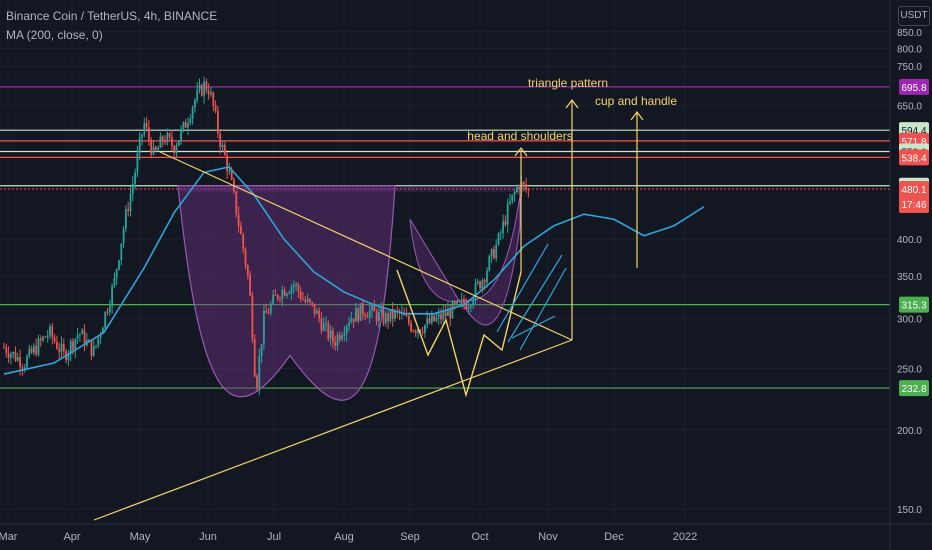 The width and height of the screenshot is (932, 550). Describe the element at coordinates (636, 101) in the screenshot. I see `annotation-2: cup and handle` at that location.